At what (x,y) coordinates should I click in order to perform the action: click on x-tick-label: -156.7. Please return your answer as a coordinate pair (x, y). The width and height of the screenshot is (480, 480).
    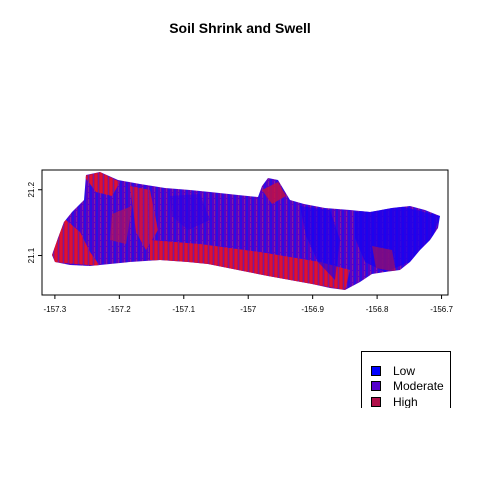
    Looking at the image, I should click on (441, 309).